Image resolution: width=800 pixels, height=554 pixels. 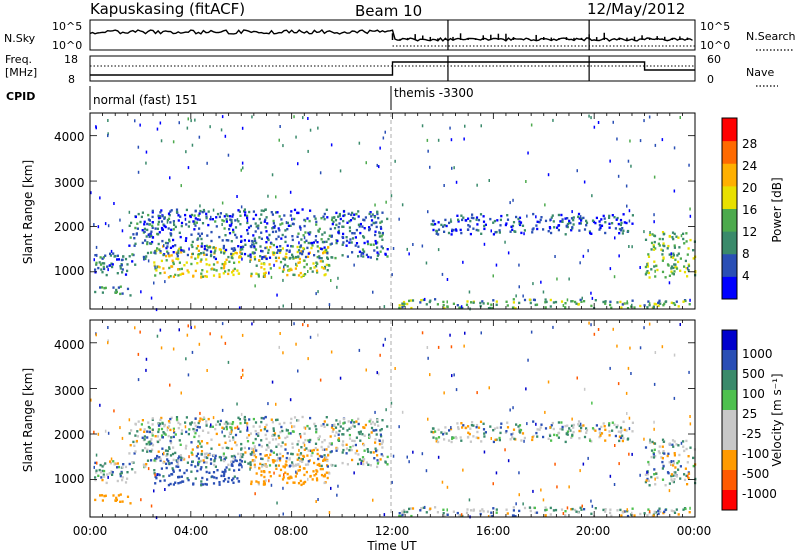 What do you see at coordinates (714, 59) in the screenshot?
I see `nave-tick-high: 60` at bounding box center [714, 59].